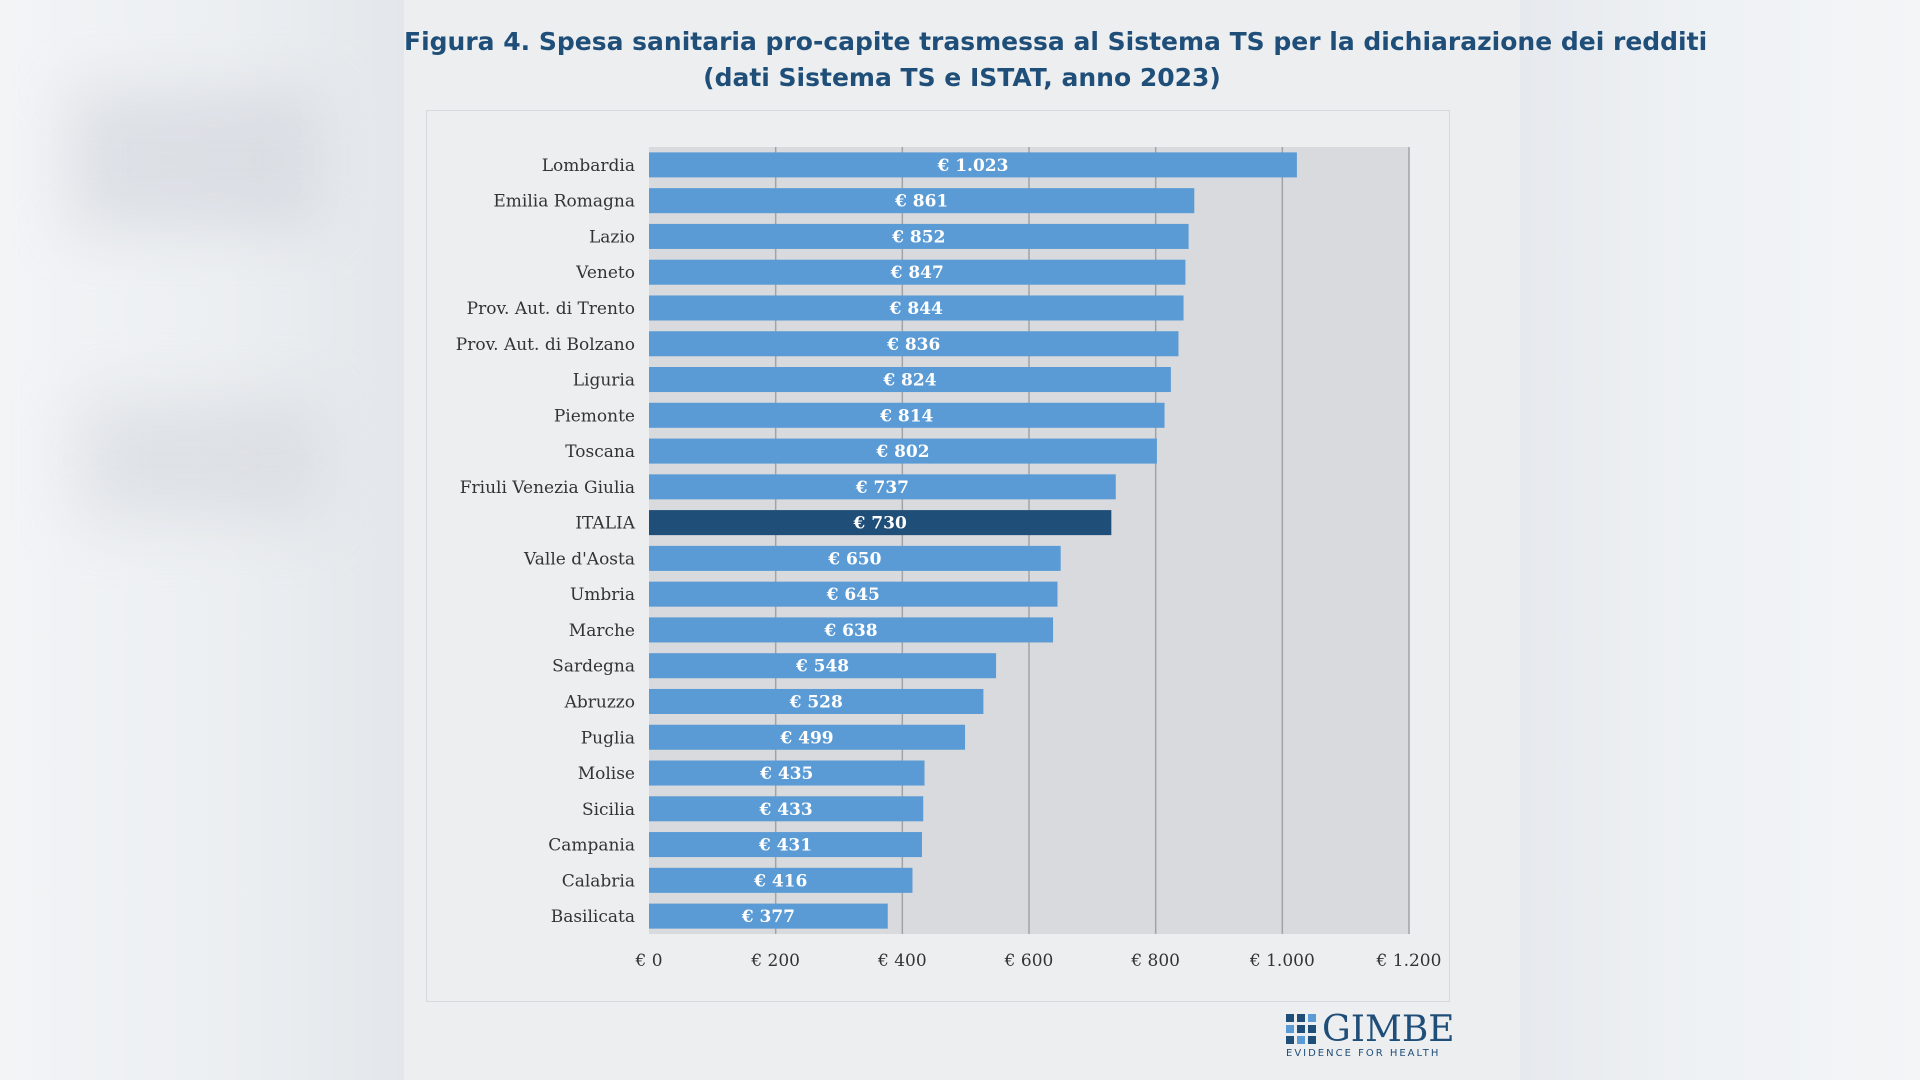  What do you see at coordinates (648, 961) in the screenshot?
I see `x-tick-label: € 0` at bounding box center [648, 961].